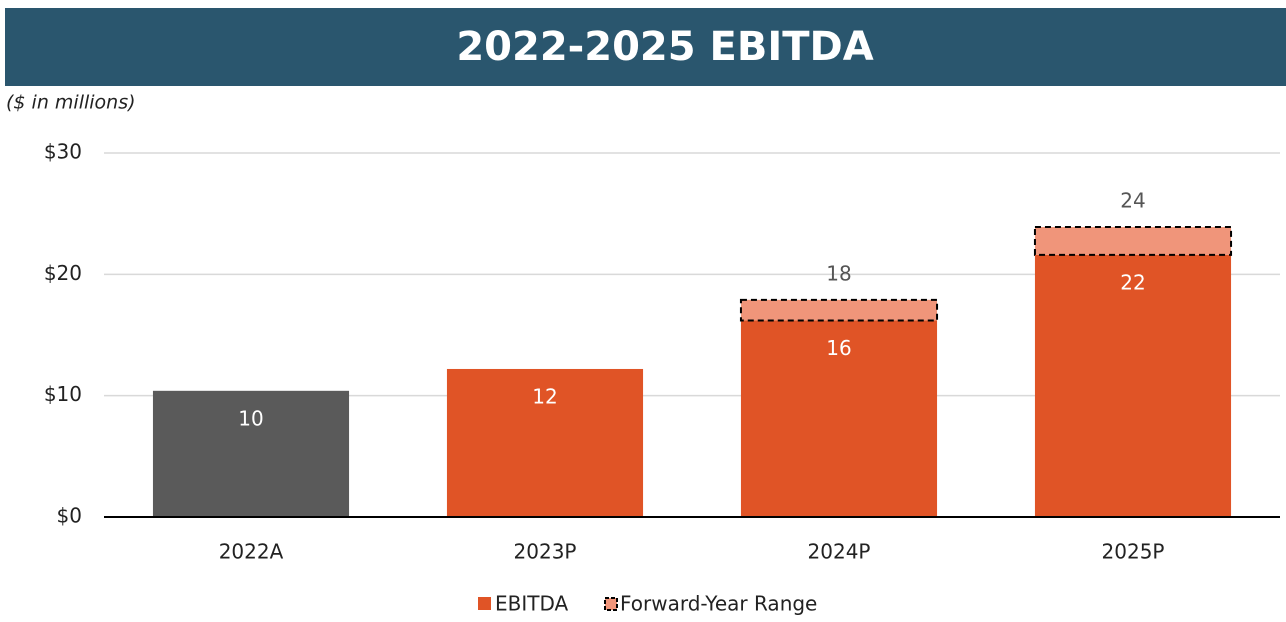 This screenshot has height=622, width=1286. I want to click on x-tick-label: 2022A, so click(251, 552).